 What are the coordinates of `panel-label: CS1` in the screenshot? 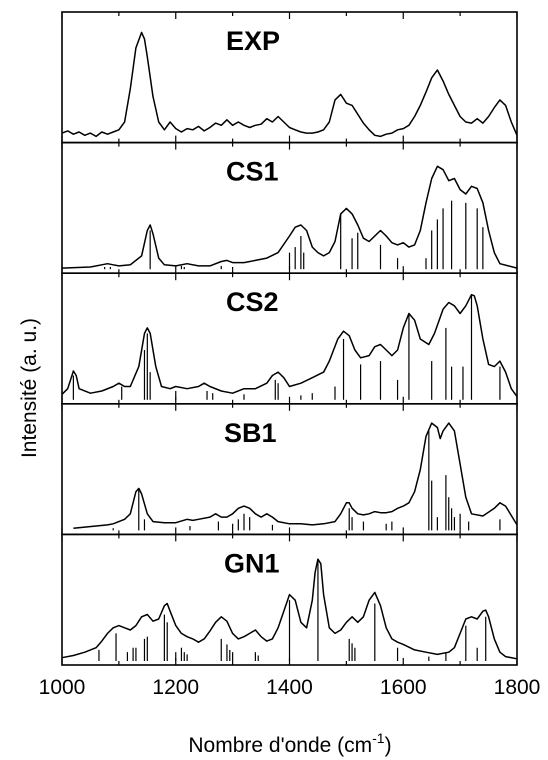 It's located at (252, 172).